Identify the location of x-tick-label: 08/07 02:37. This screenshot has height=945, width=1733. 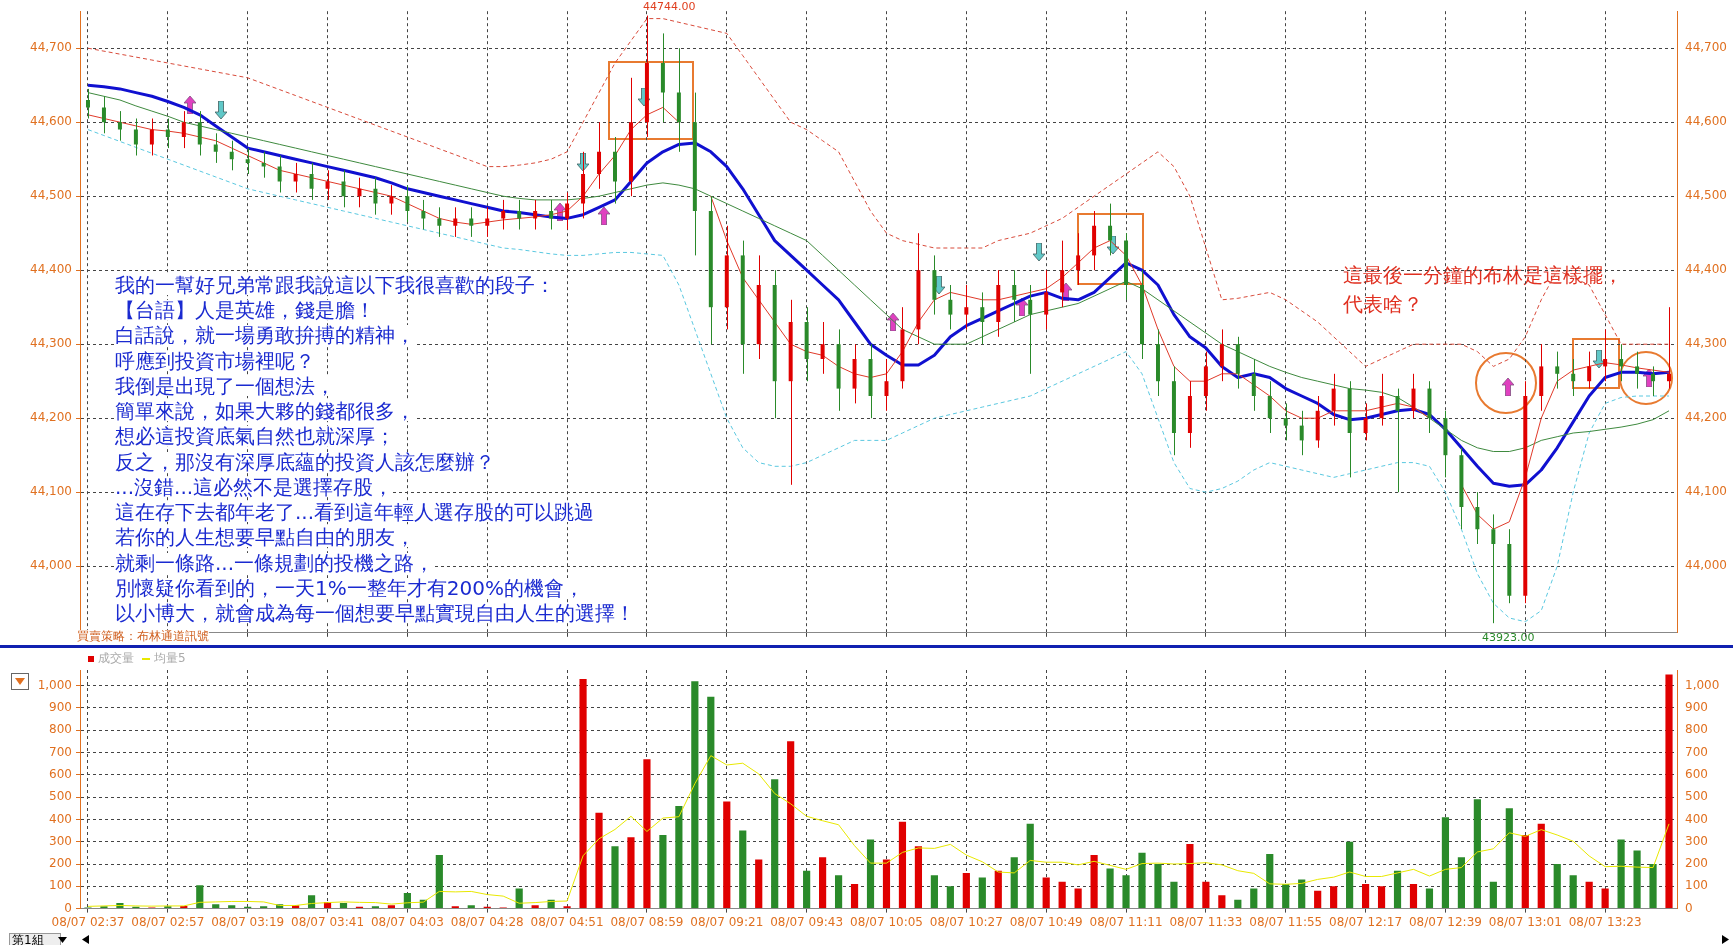
(88, 921).